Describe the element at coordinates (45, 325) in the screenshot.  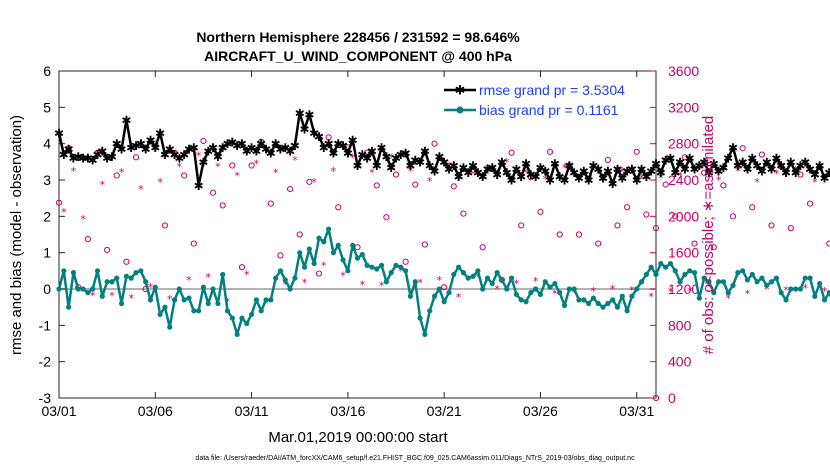
I see `y-left-tick-label: -1` at that location.